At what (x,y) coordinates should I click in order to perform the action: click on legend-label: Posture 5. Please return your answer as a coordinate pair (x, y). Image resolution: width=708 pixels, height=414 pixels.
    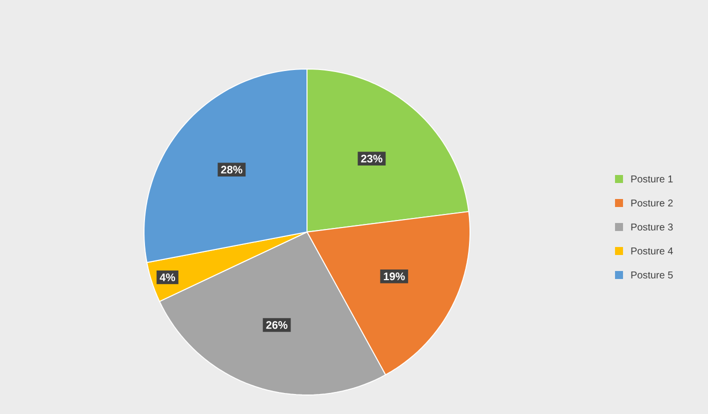
    Looking at the image, I should click on (652, 275).